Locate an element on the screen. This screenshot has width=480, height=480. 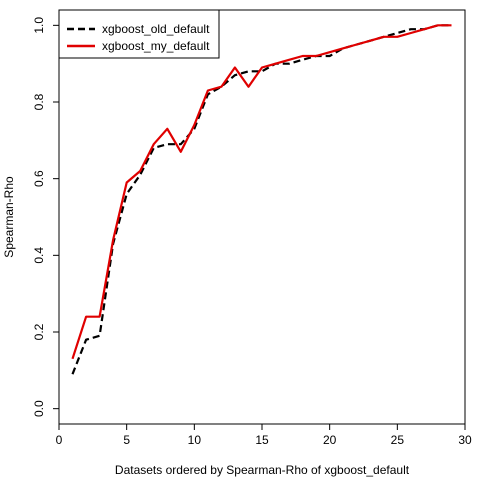
y-axis-label: Spearman-Rho is located at coordinates (9, 217).